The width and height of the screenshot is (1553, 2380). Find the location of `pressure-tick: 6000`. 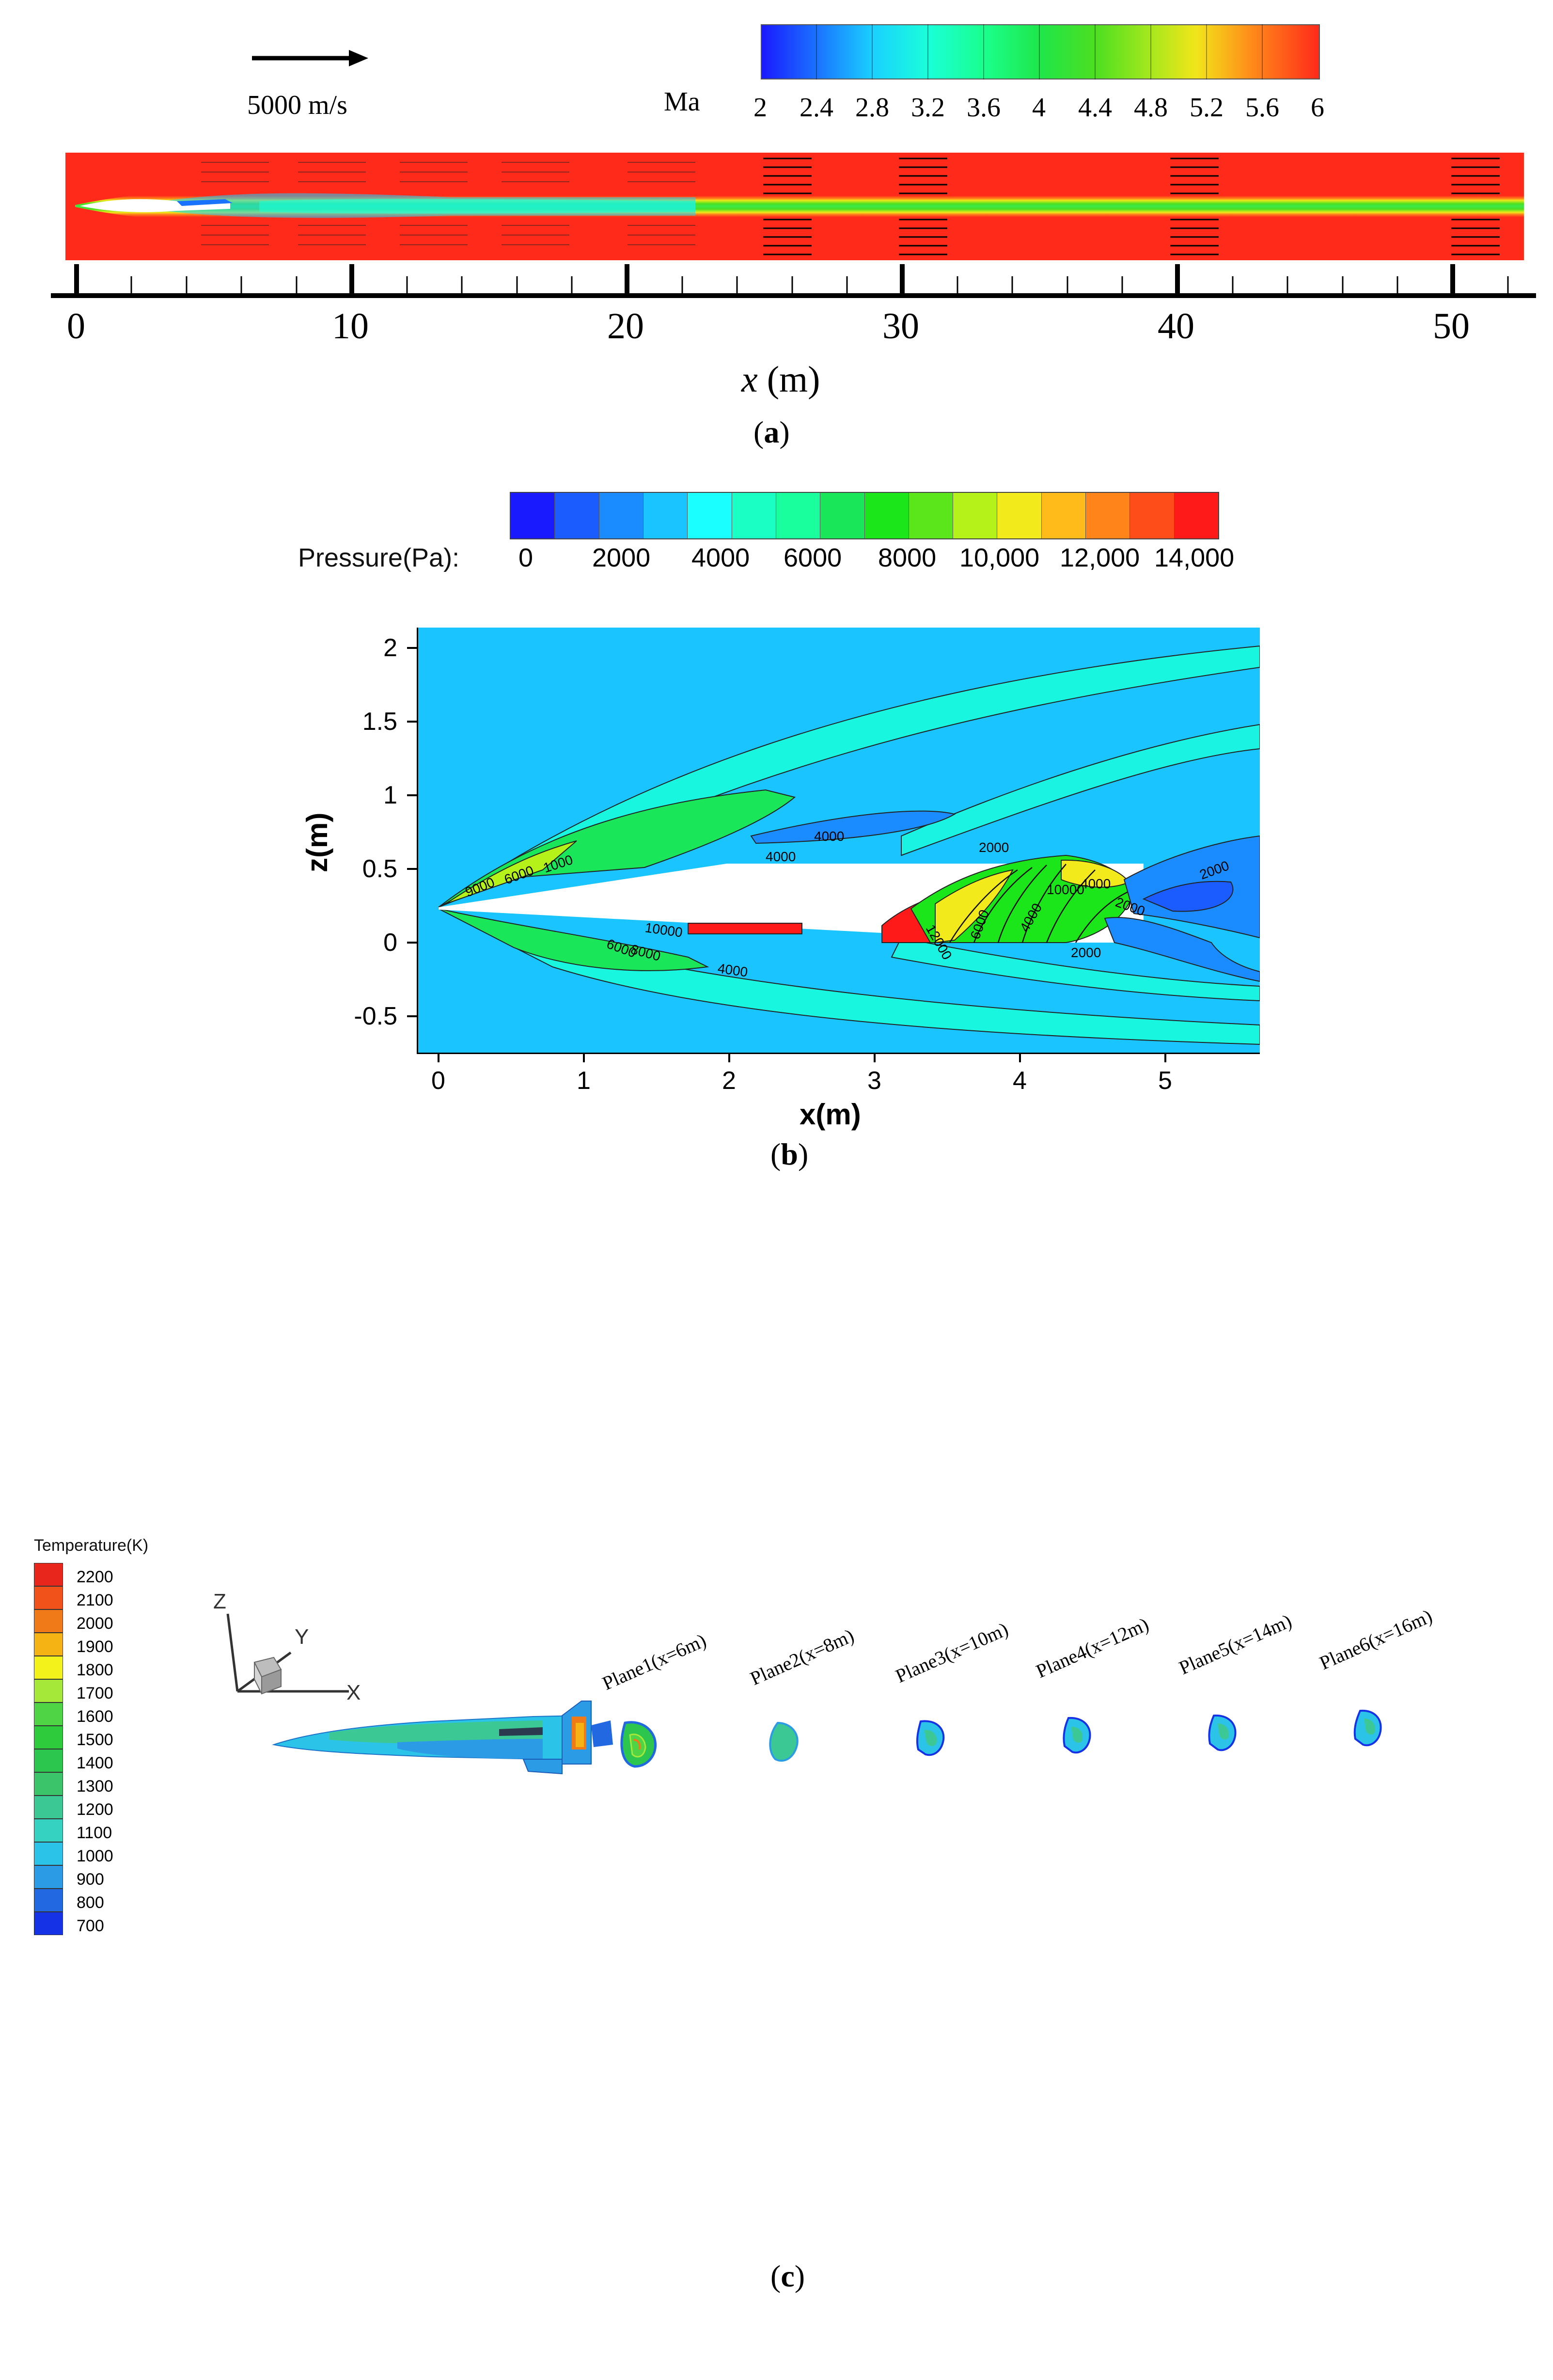

pressure-tick: 6000 is located at coordinates (813, 557).